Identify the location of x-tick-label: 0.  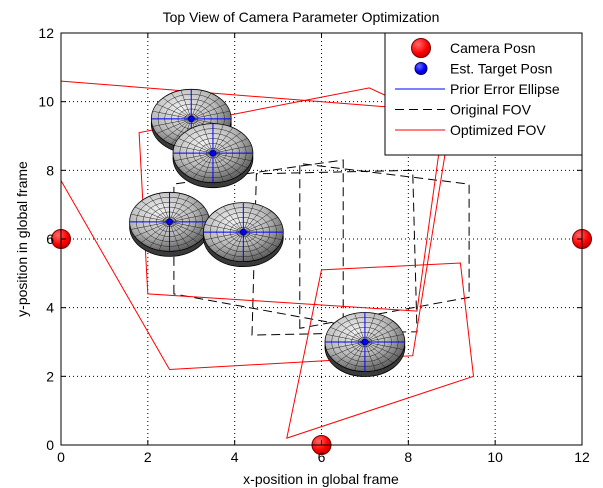
(61, 457).